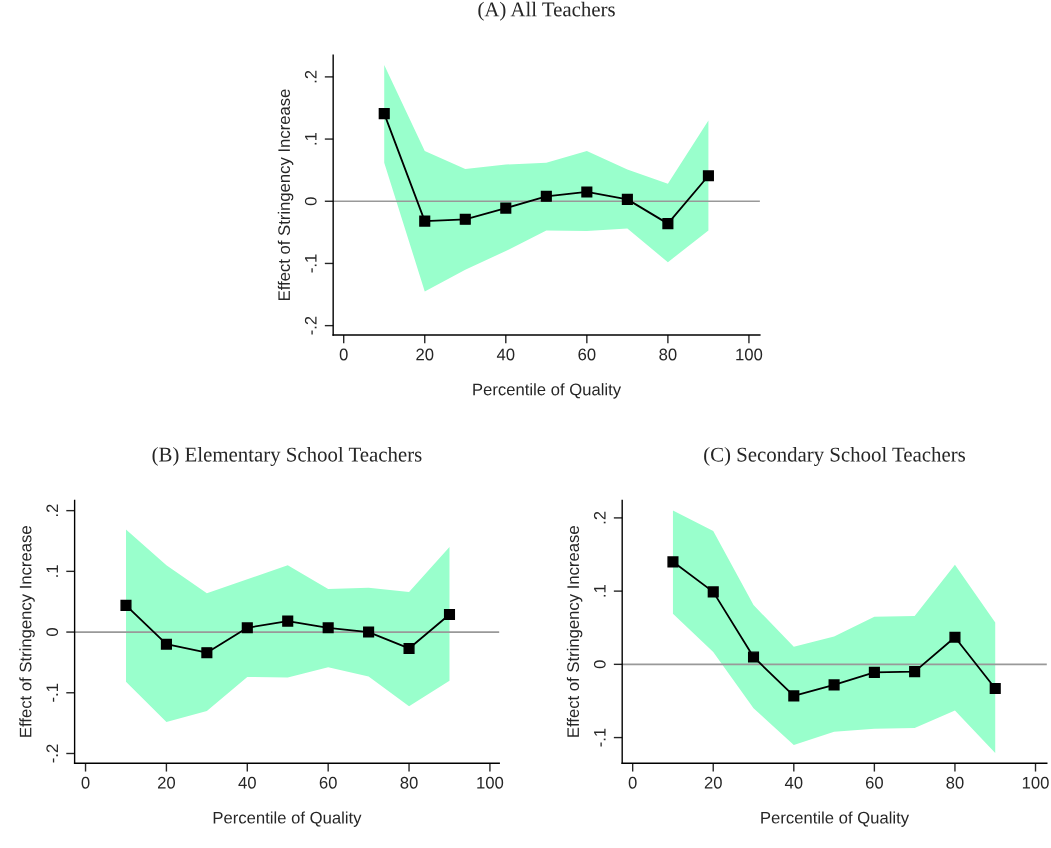 This screenshot has height=848, width=1051. What do you see at coordinates (287, 456) in the screenshot?
I see `chart-title: (B) Elementary School Teachers` at bounding box center [287, 456].